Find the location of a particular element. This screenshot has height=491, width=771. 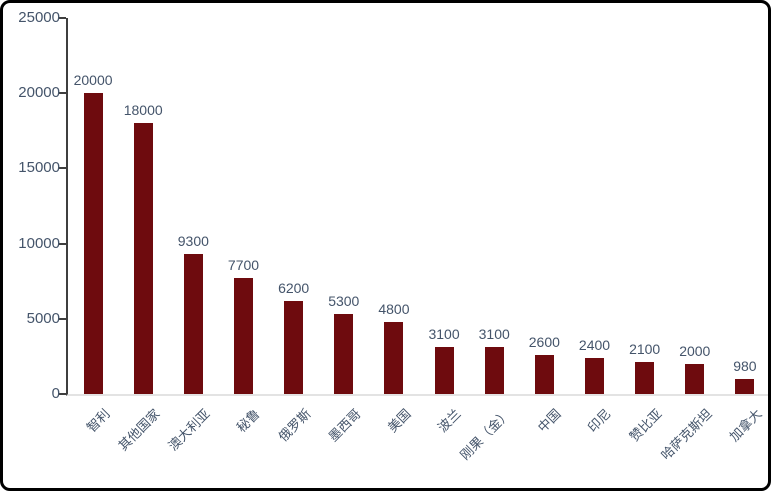

x-category-label: 澳大利亚 is located at coordinates (189, 430).